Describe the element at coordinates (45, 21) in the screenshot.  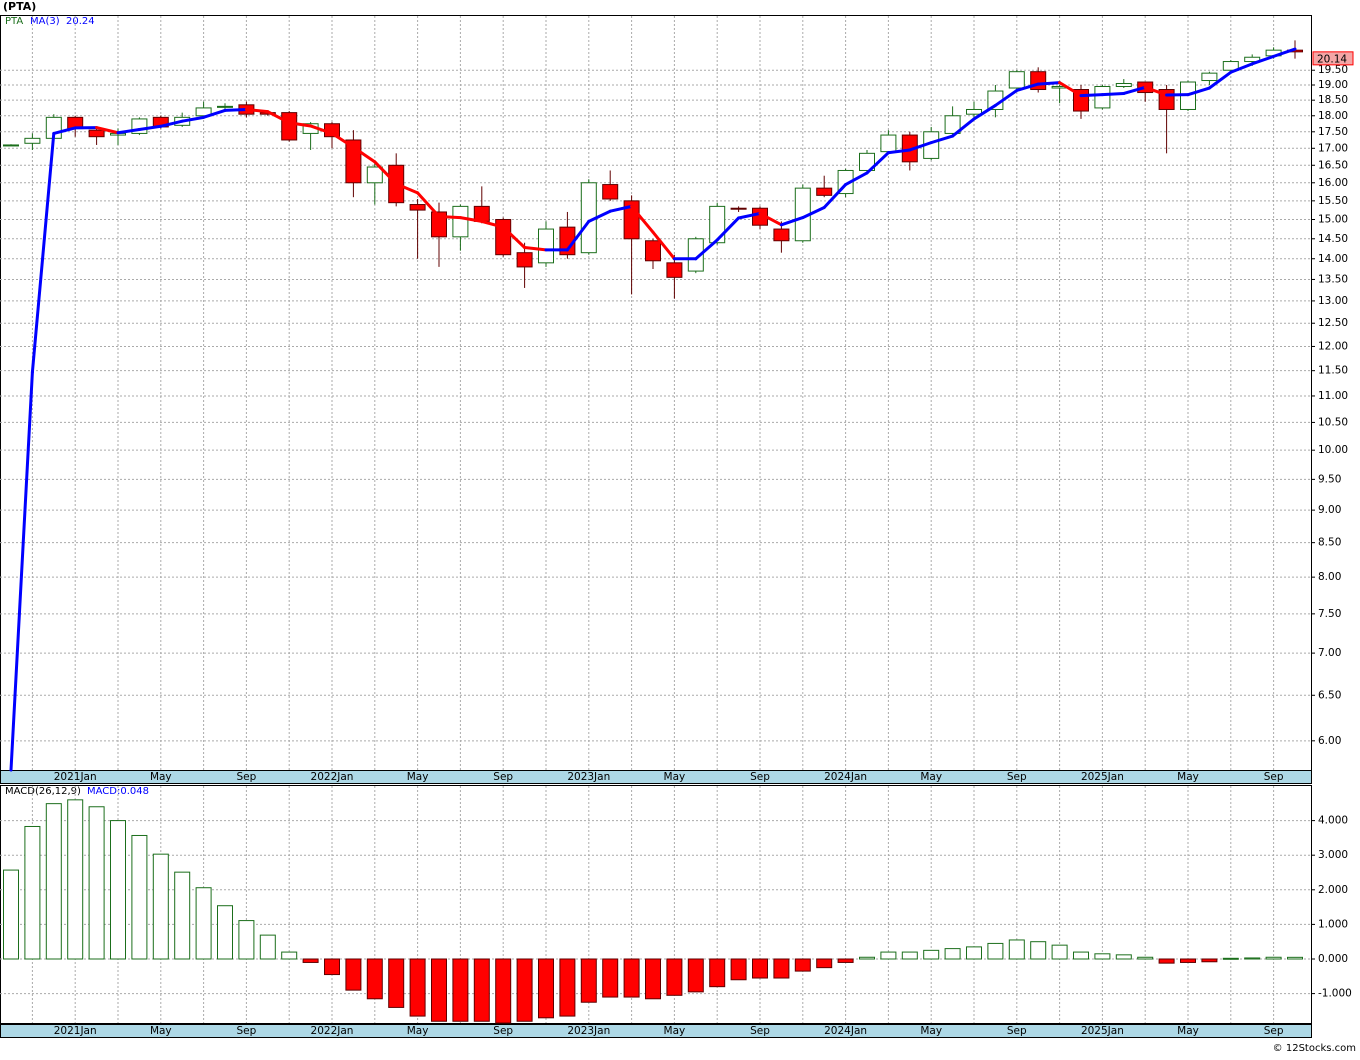
I see `legend-entry: MA(3)` at that location.